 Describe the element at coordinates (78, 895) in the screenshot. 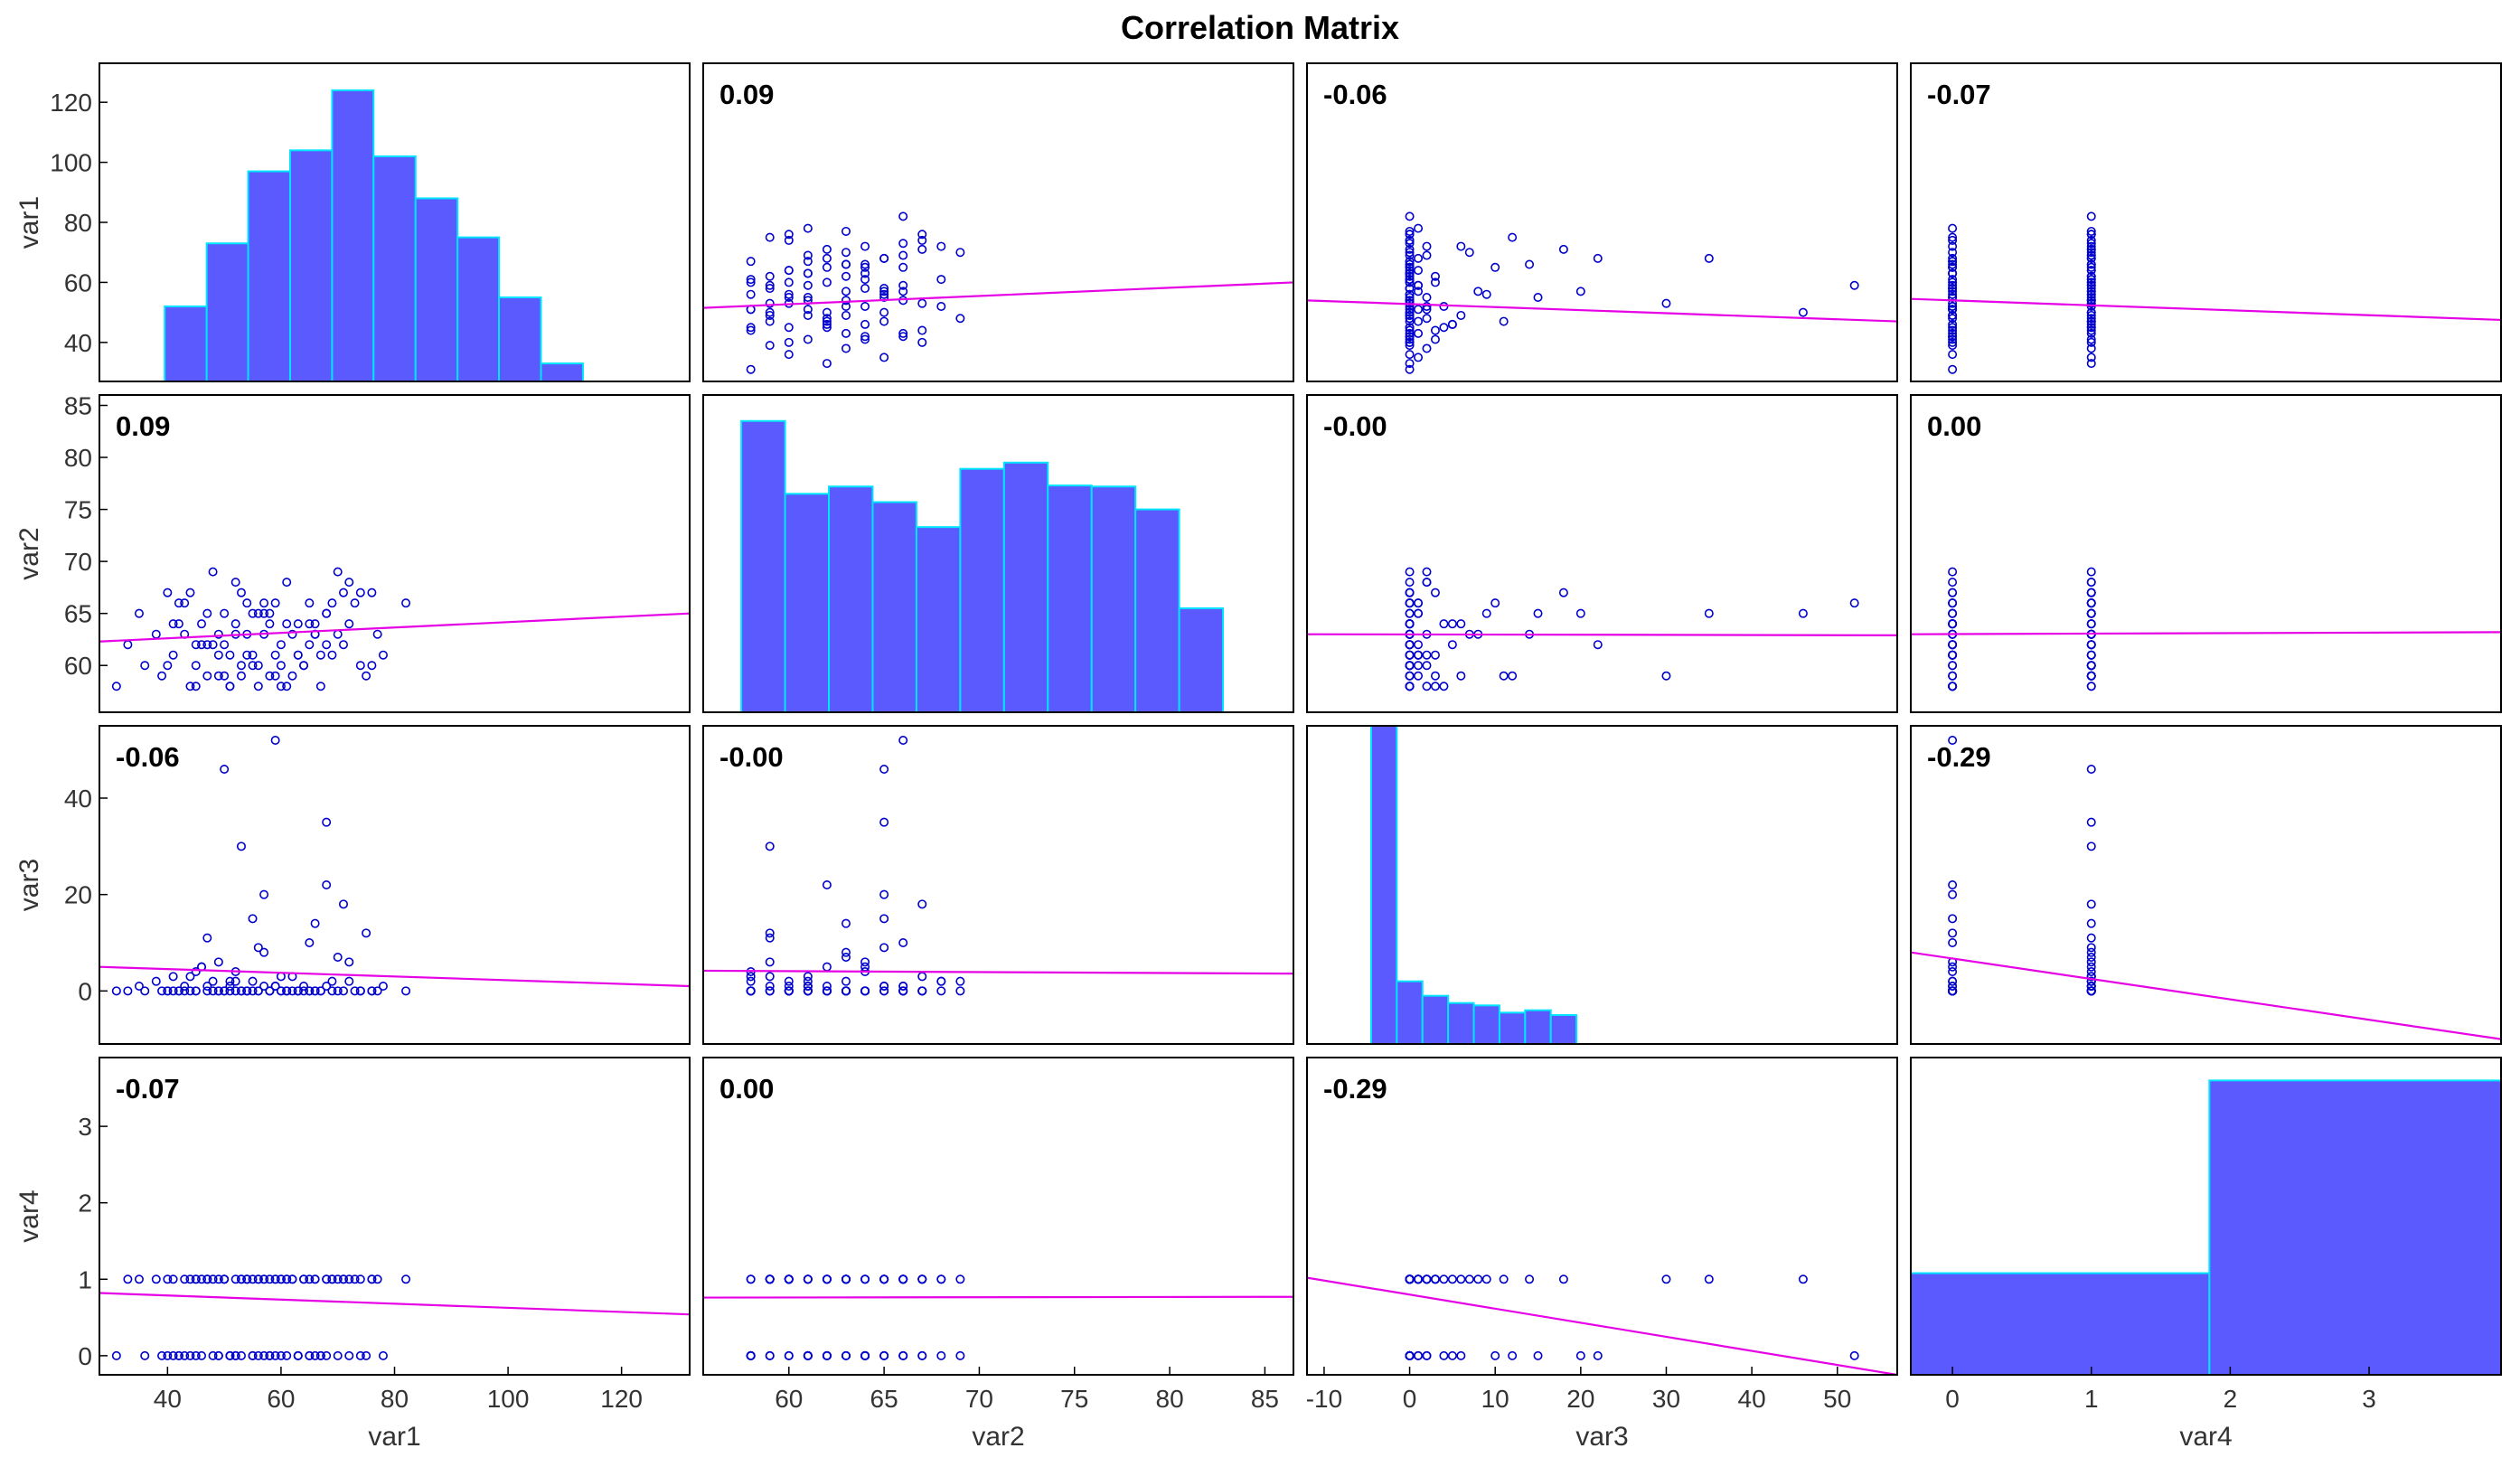

I see `y-tick-label: 20` at that location.